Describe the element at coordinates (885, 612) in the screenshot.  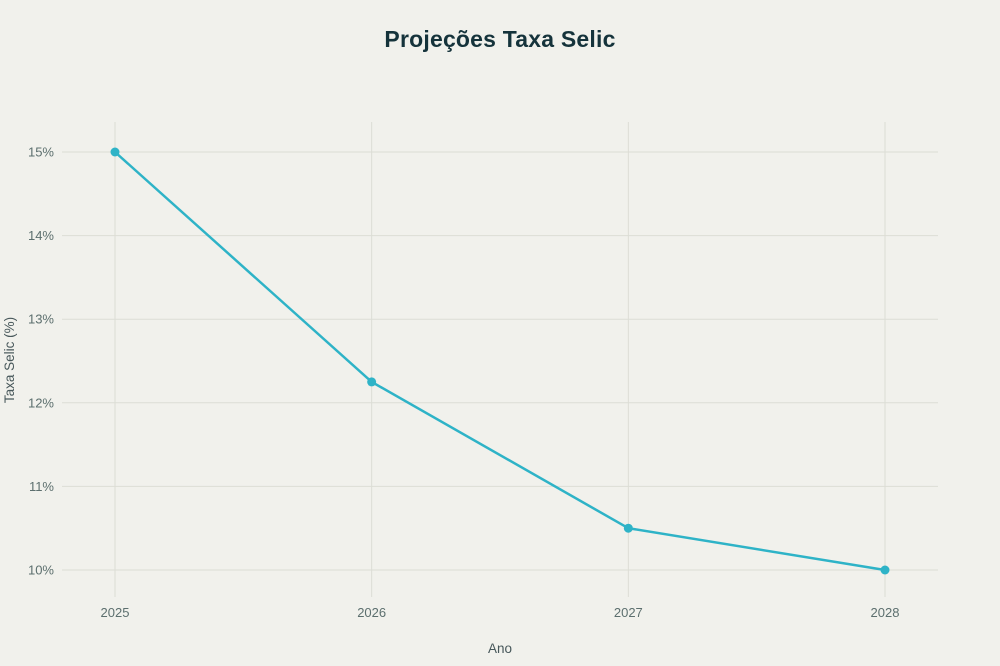
I see `x-tick-label: 2028` at that location.